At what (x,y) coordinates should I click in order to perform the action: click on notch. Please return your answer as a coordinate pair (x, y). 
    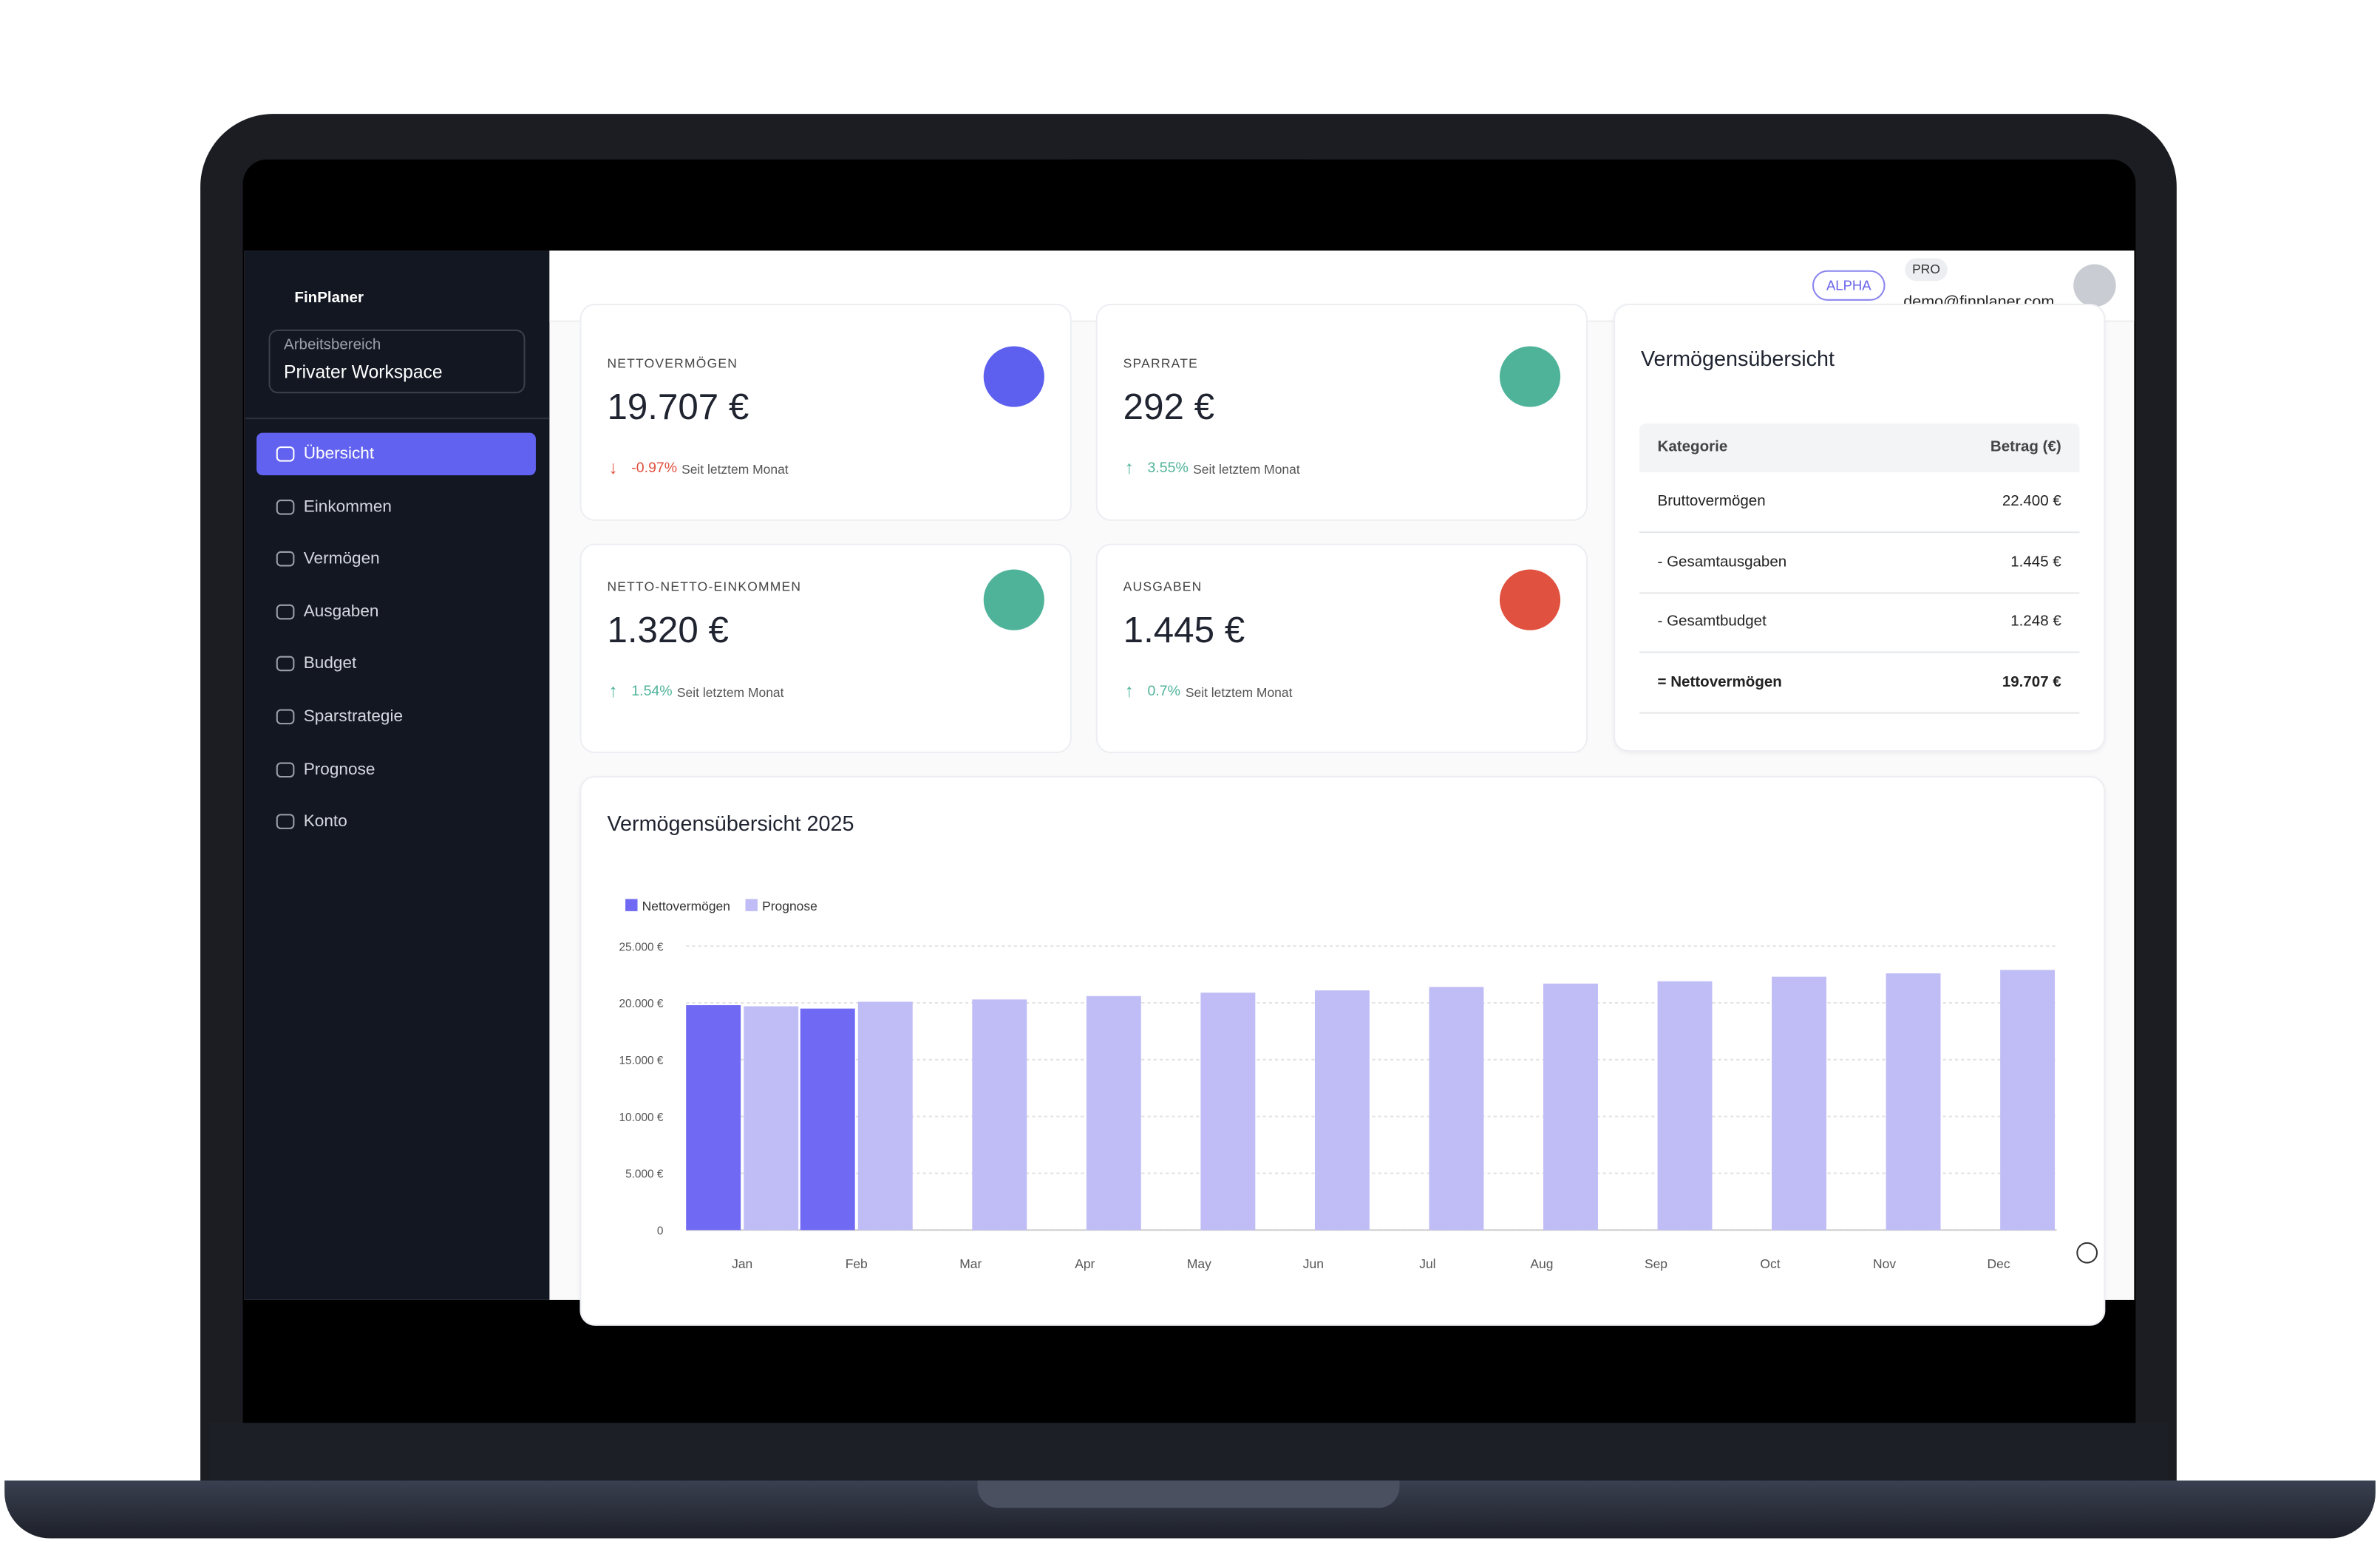
    Looking at the image, I should click on (1189, 180).